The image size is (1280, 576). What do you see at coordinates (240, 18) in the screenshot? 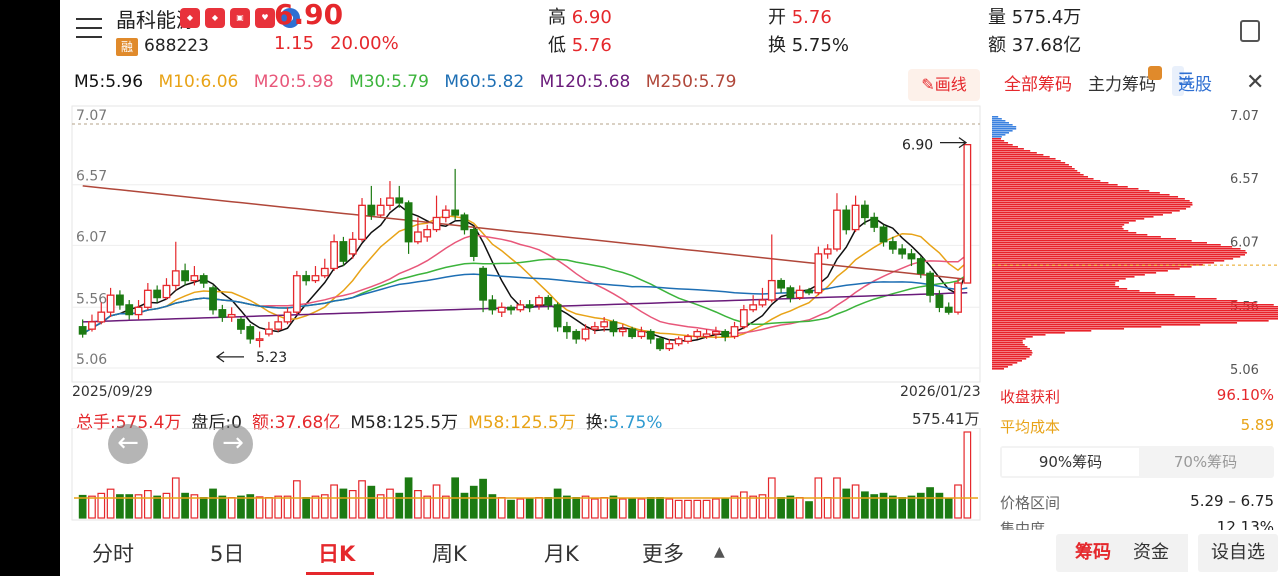
I see `tv-icon: ▣` at bounding box center [240, 18].